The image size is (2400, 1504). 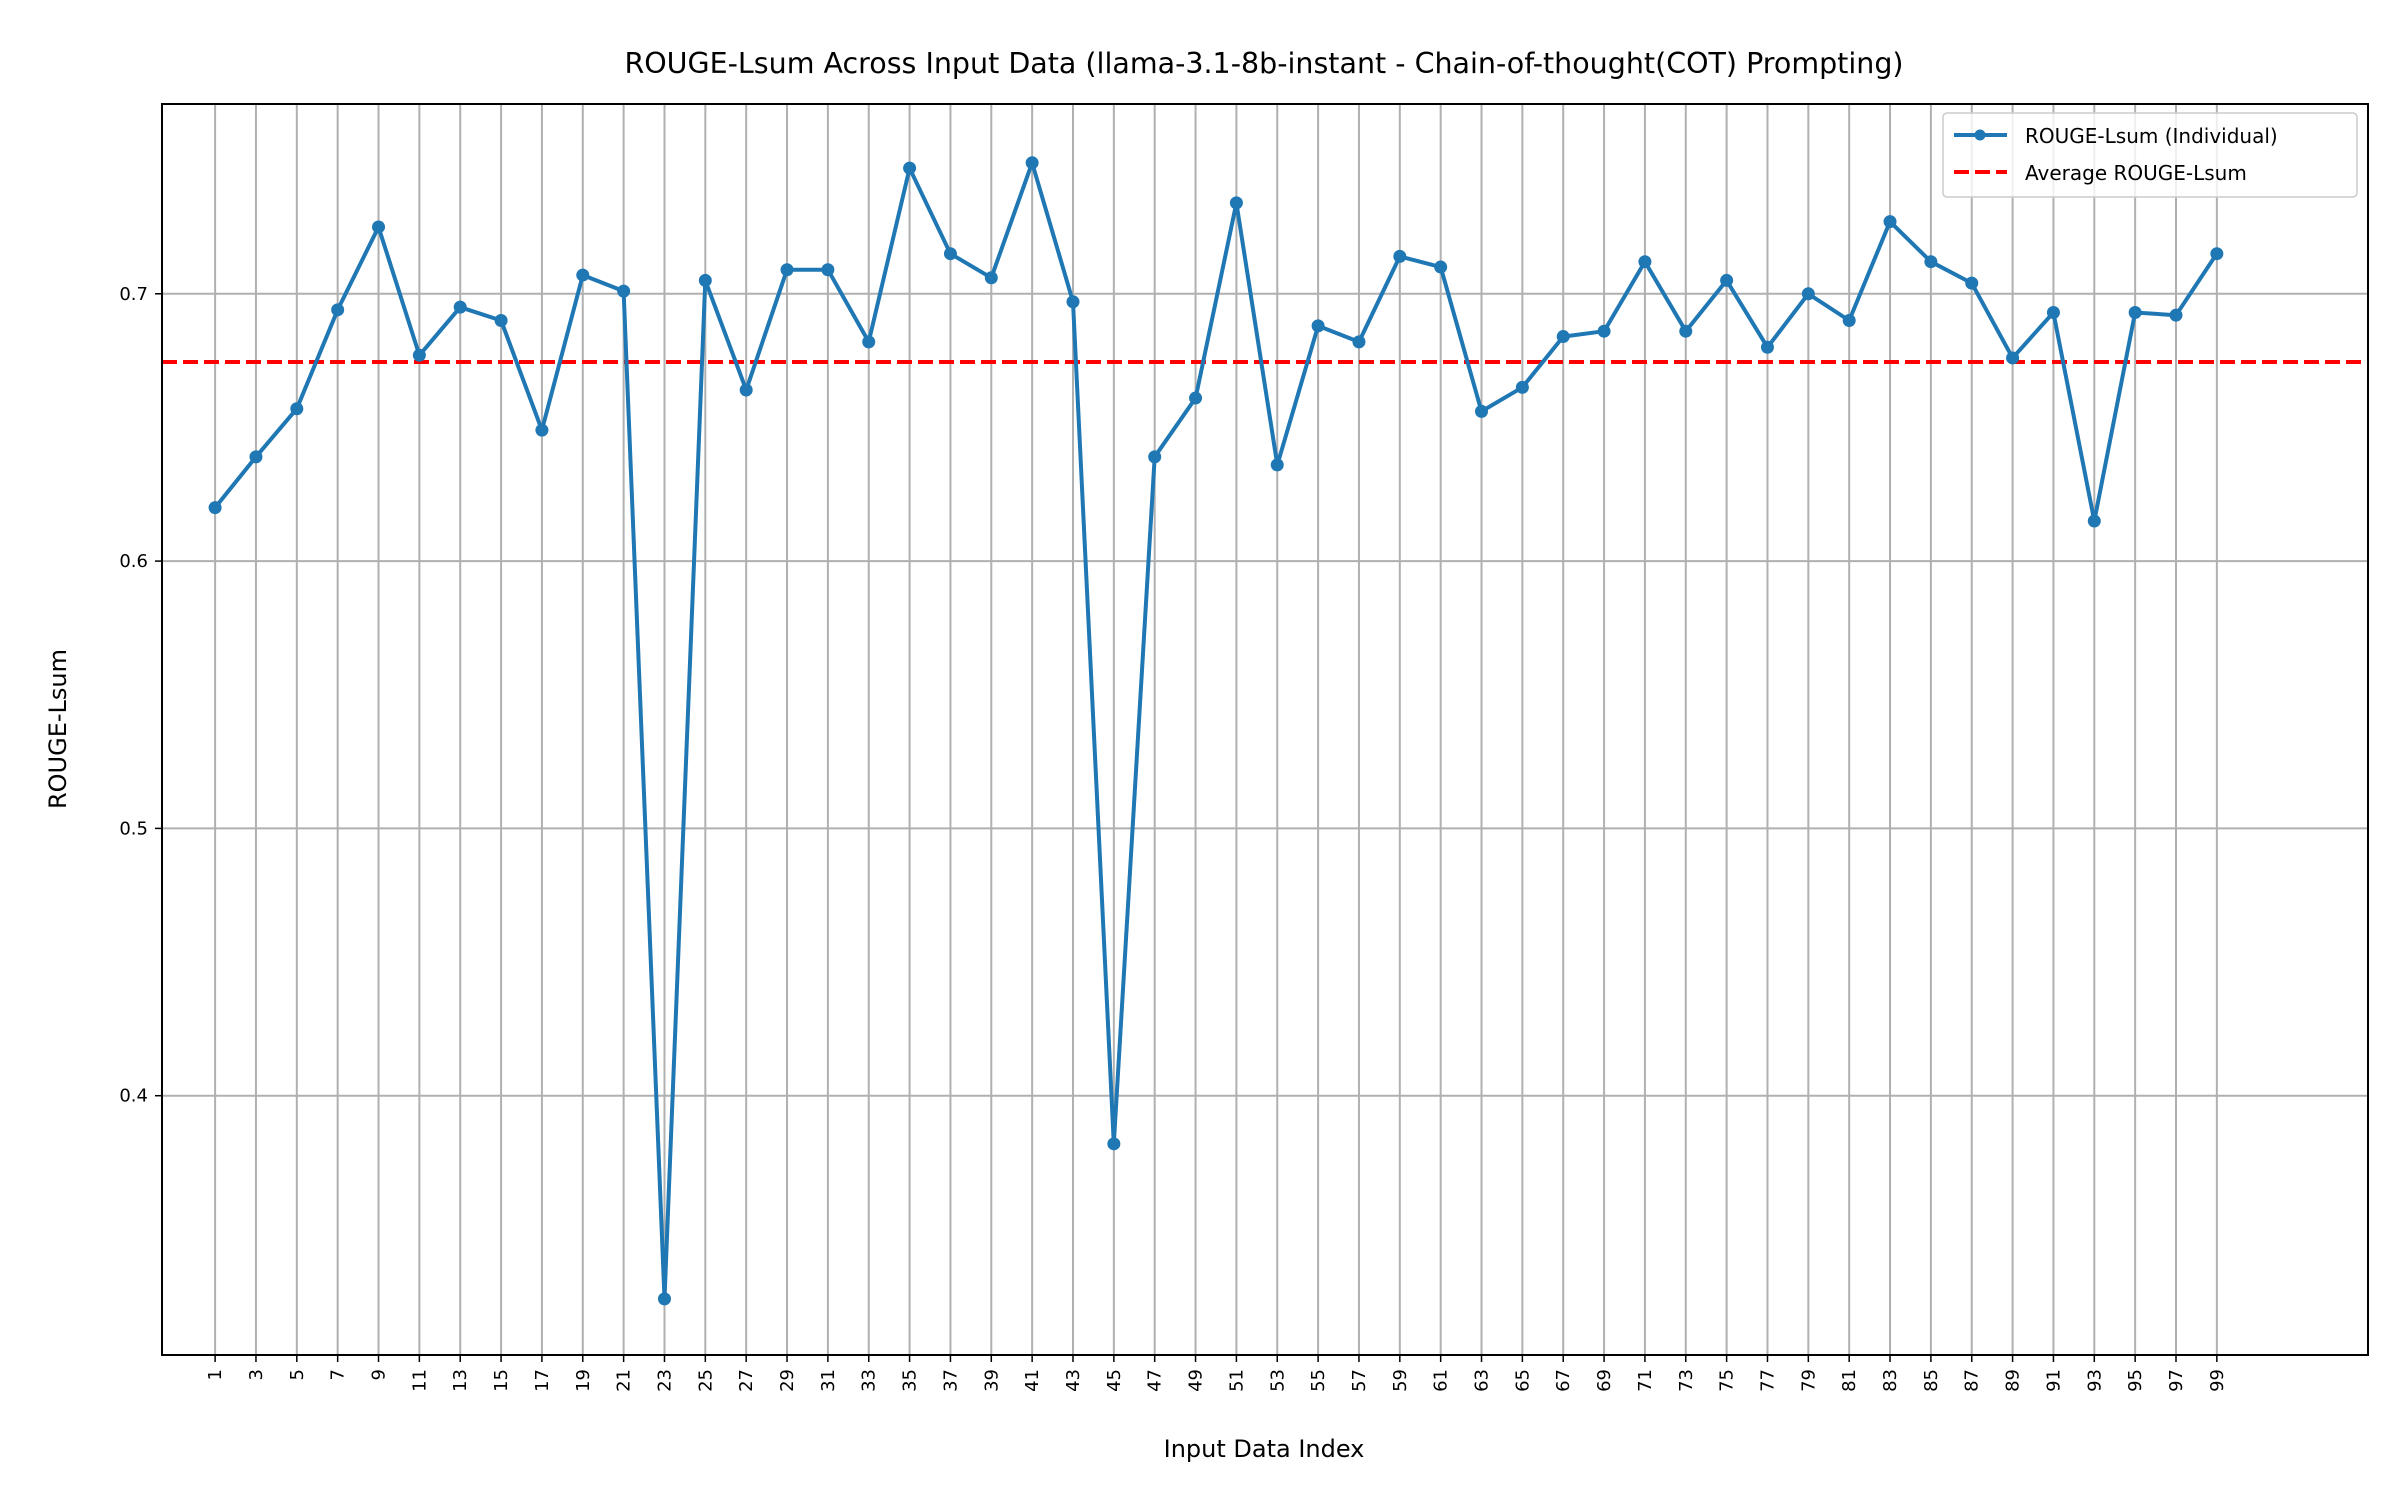 I want to click on legend-box, so click(x=2150, y=155).